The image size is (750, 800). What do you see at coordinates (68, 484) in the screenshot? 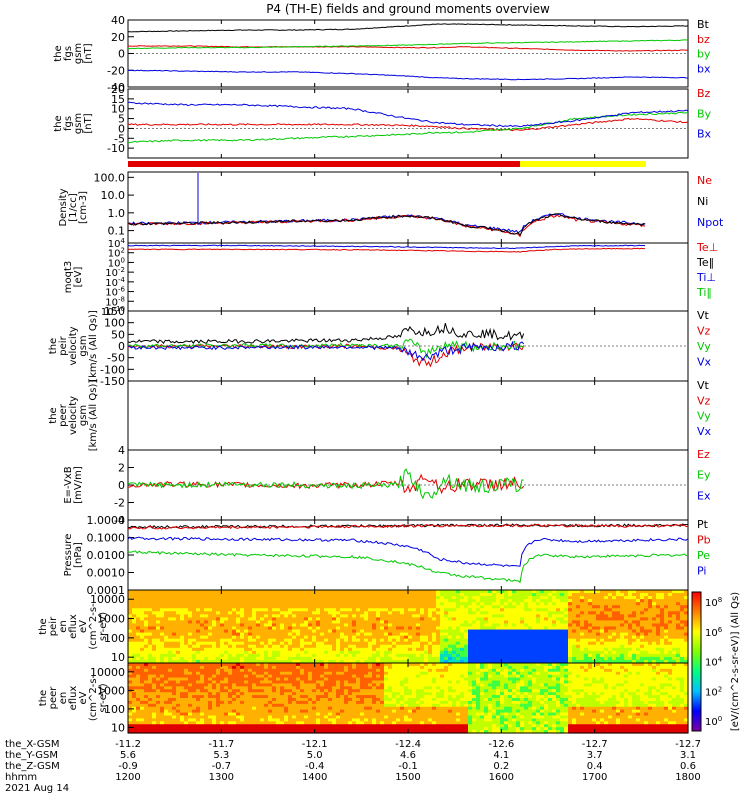
I see `y-axis-label: E=-VxB` at bounding box center [68, 484].